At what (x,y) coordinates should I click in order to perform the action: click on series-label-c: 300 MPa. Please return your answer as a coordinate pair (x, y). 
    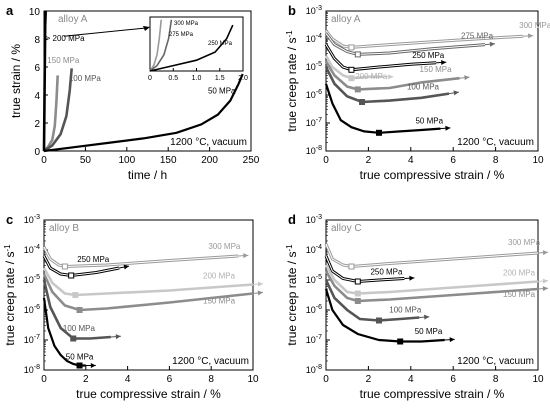
    Looking at the image, I should click on (224, 246).